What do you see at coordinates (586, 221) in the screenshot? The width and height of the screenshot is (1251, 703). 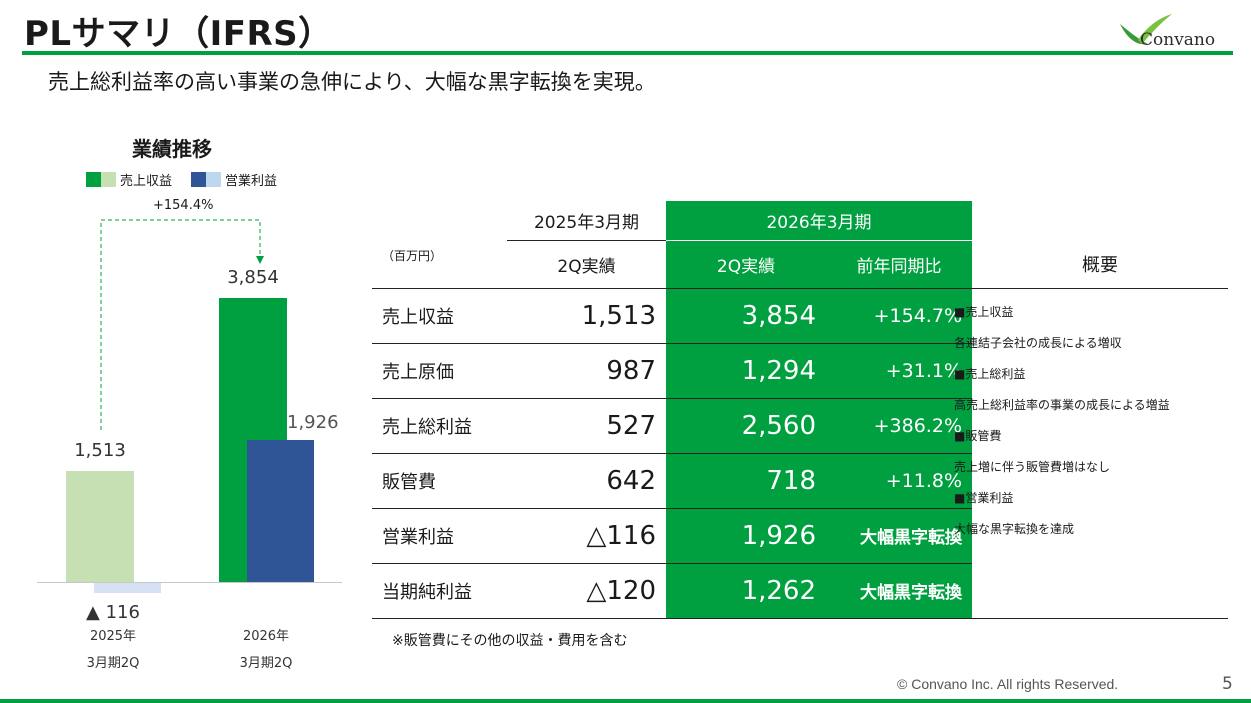 I see `header-period-prev: 2025年3月期` at bounding box center [586, 221].